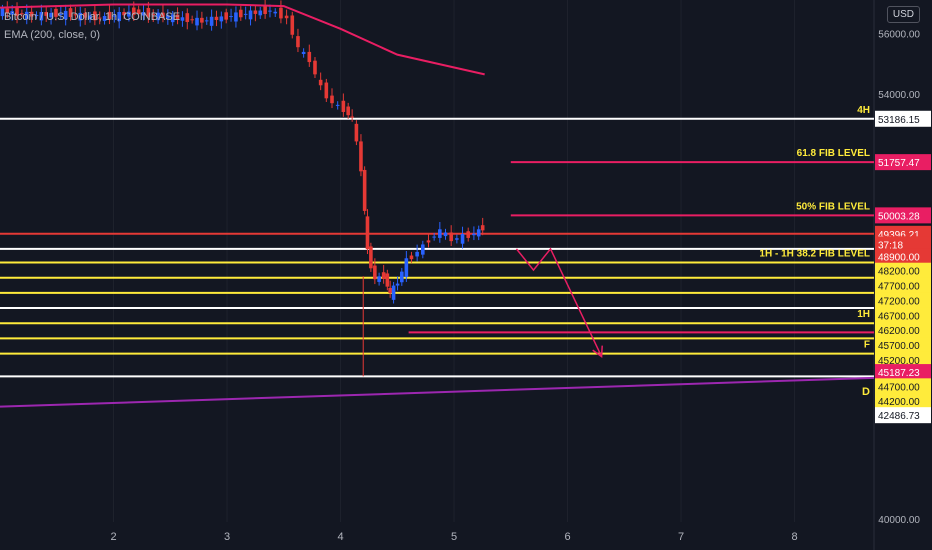  What do you see at coordinates (899, 361) in the screenshot?
I see `price-badge-label: 45200.00` at bounding box center [899, 361].